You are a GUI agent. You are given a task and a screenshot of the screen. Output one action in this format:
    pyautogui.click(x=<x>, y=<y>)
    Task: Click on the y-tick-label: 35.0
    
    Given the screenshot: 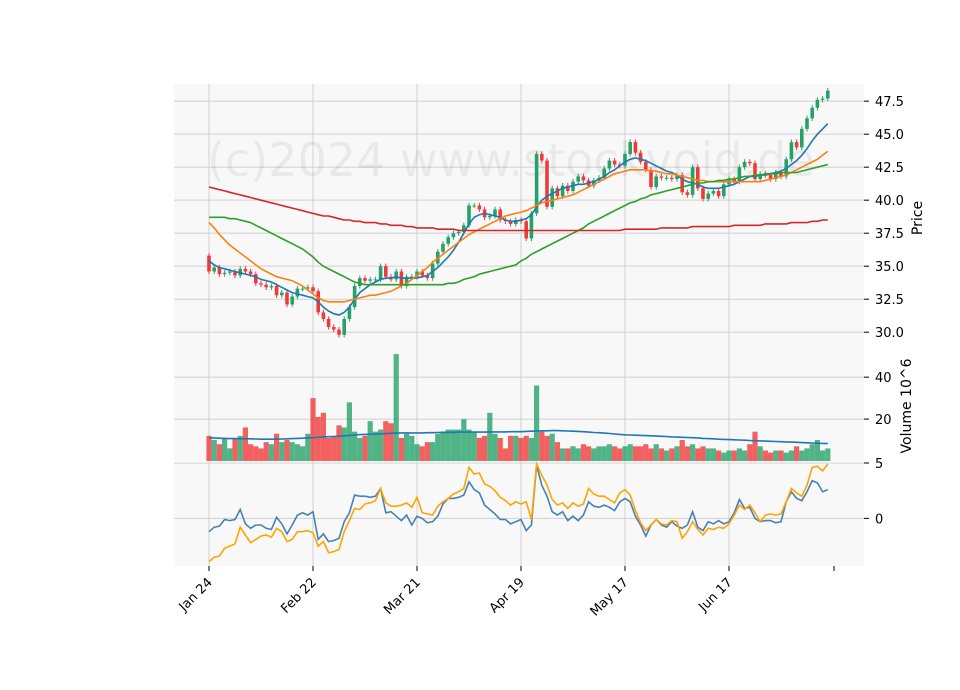 What is the action you would take?
    pyautogui.click(x=889, y=267)
    